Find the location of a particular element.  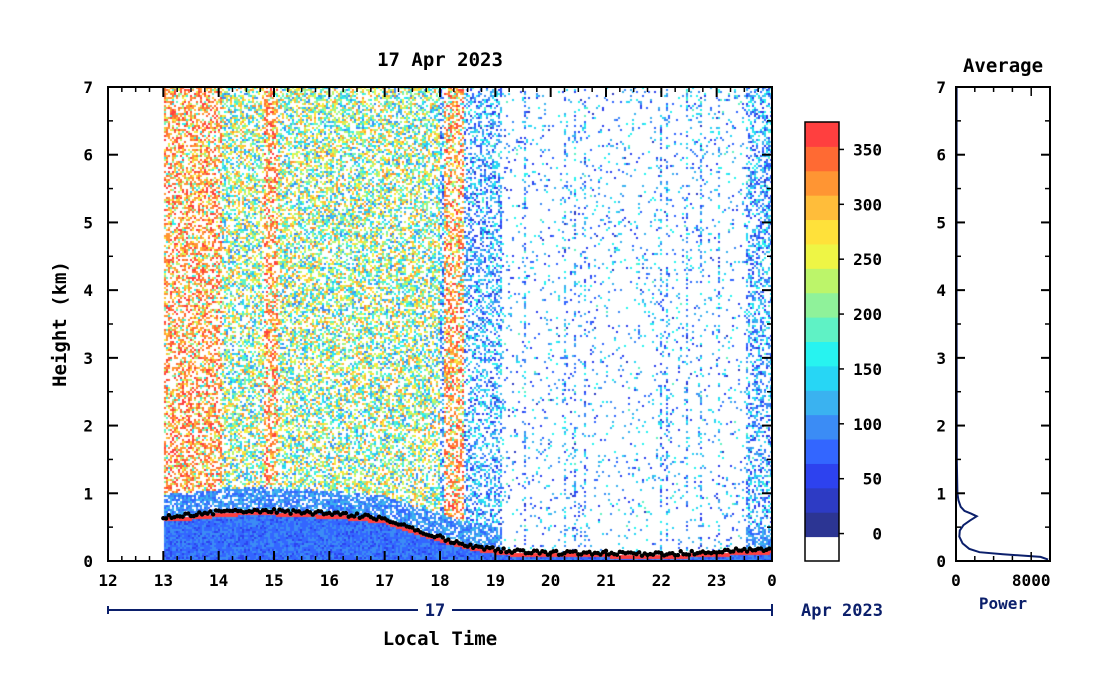

y-axis-label: Height (km) is located at coordinates (60, 324).